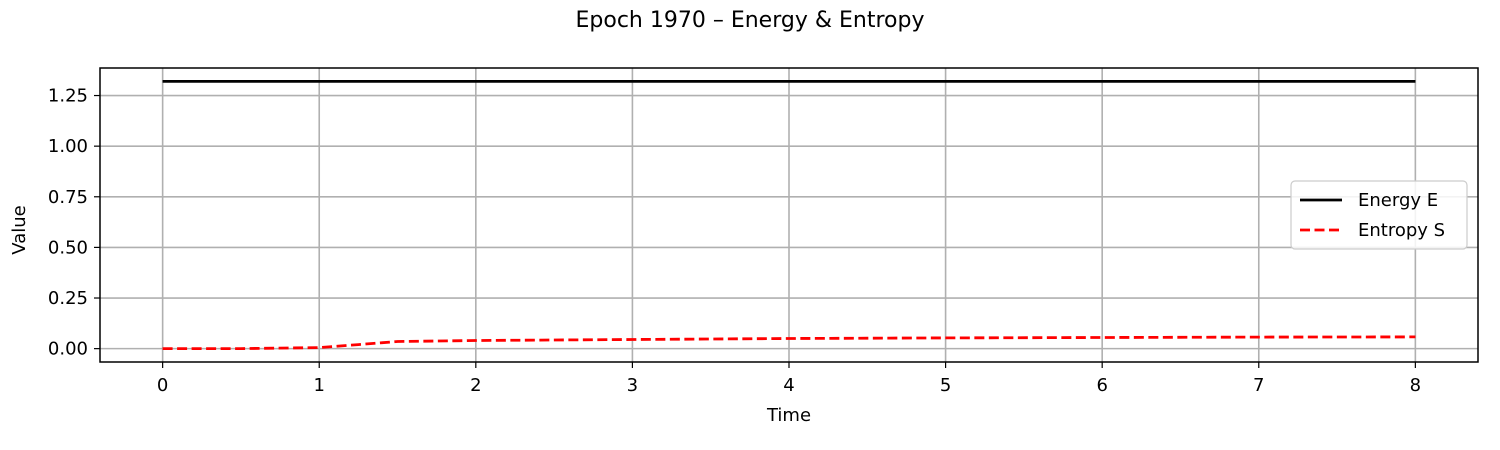 This screenshot has height=450, width=1500. Describe the element at coordinates (68, 349) in the screenshot. I see `y-tick-label: 0.00` at that location.